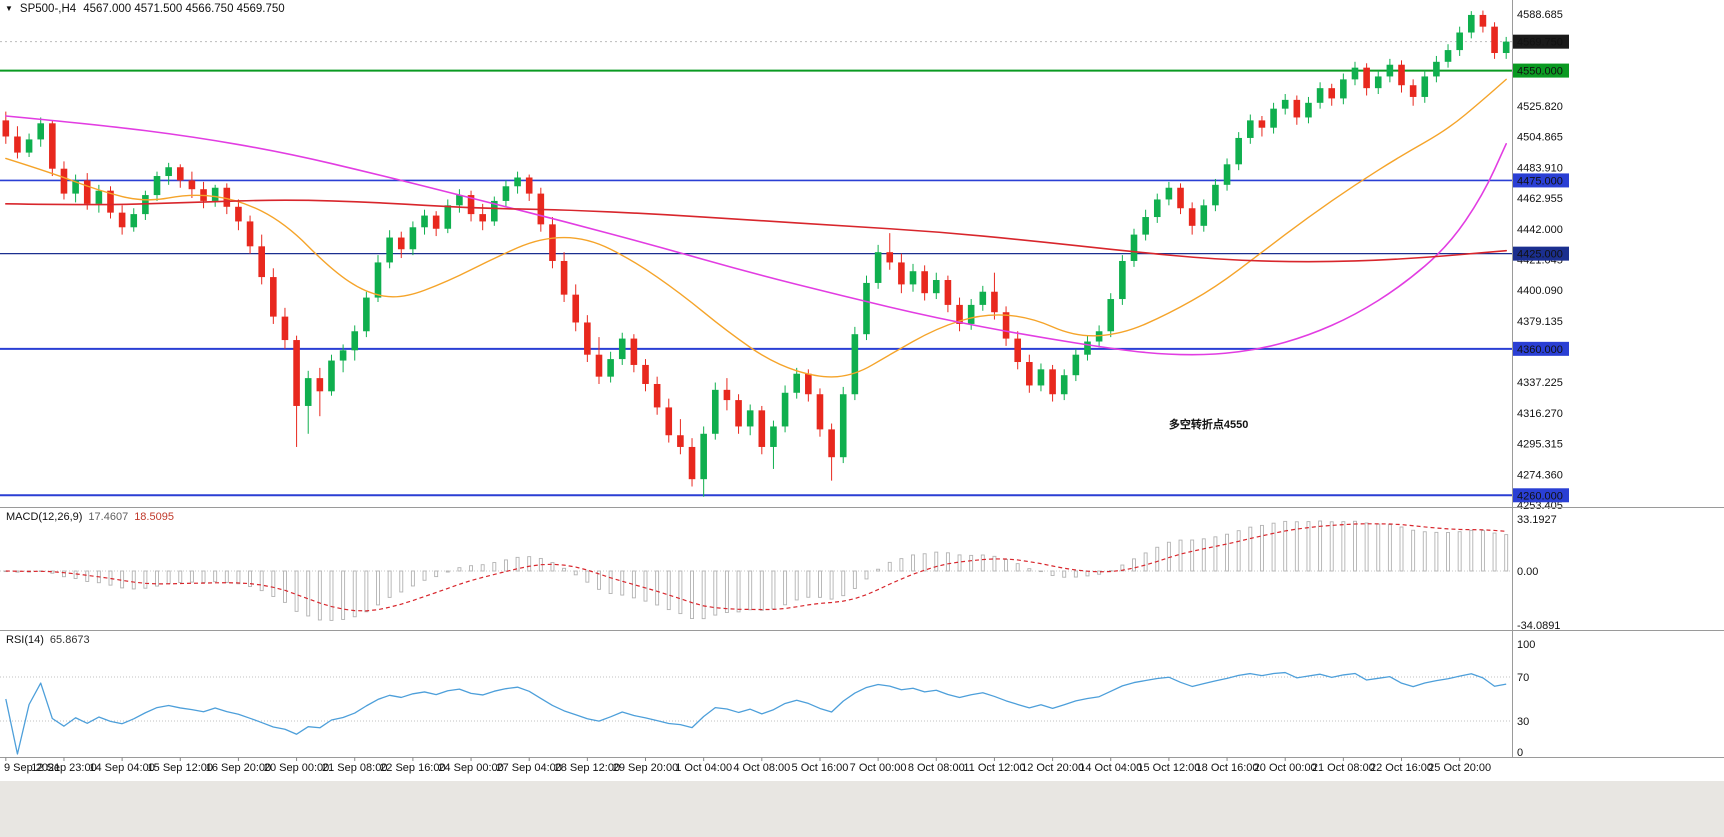 The image size is (1724, 837). Describe the element at coordinates (1540, 291) in the screenshot. I see `y-axis-label: 4400.090` at that location.